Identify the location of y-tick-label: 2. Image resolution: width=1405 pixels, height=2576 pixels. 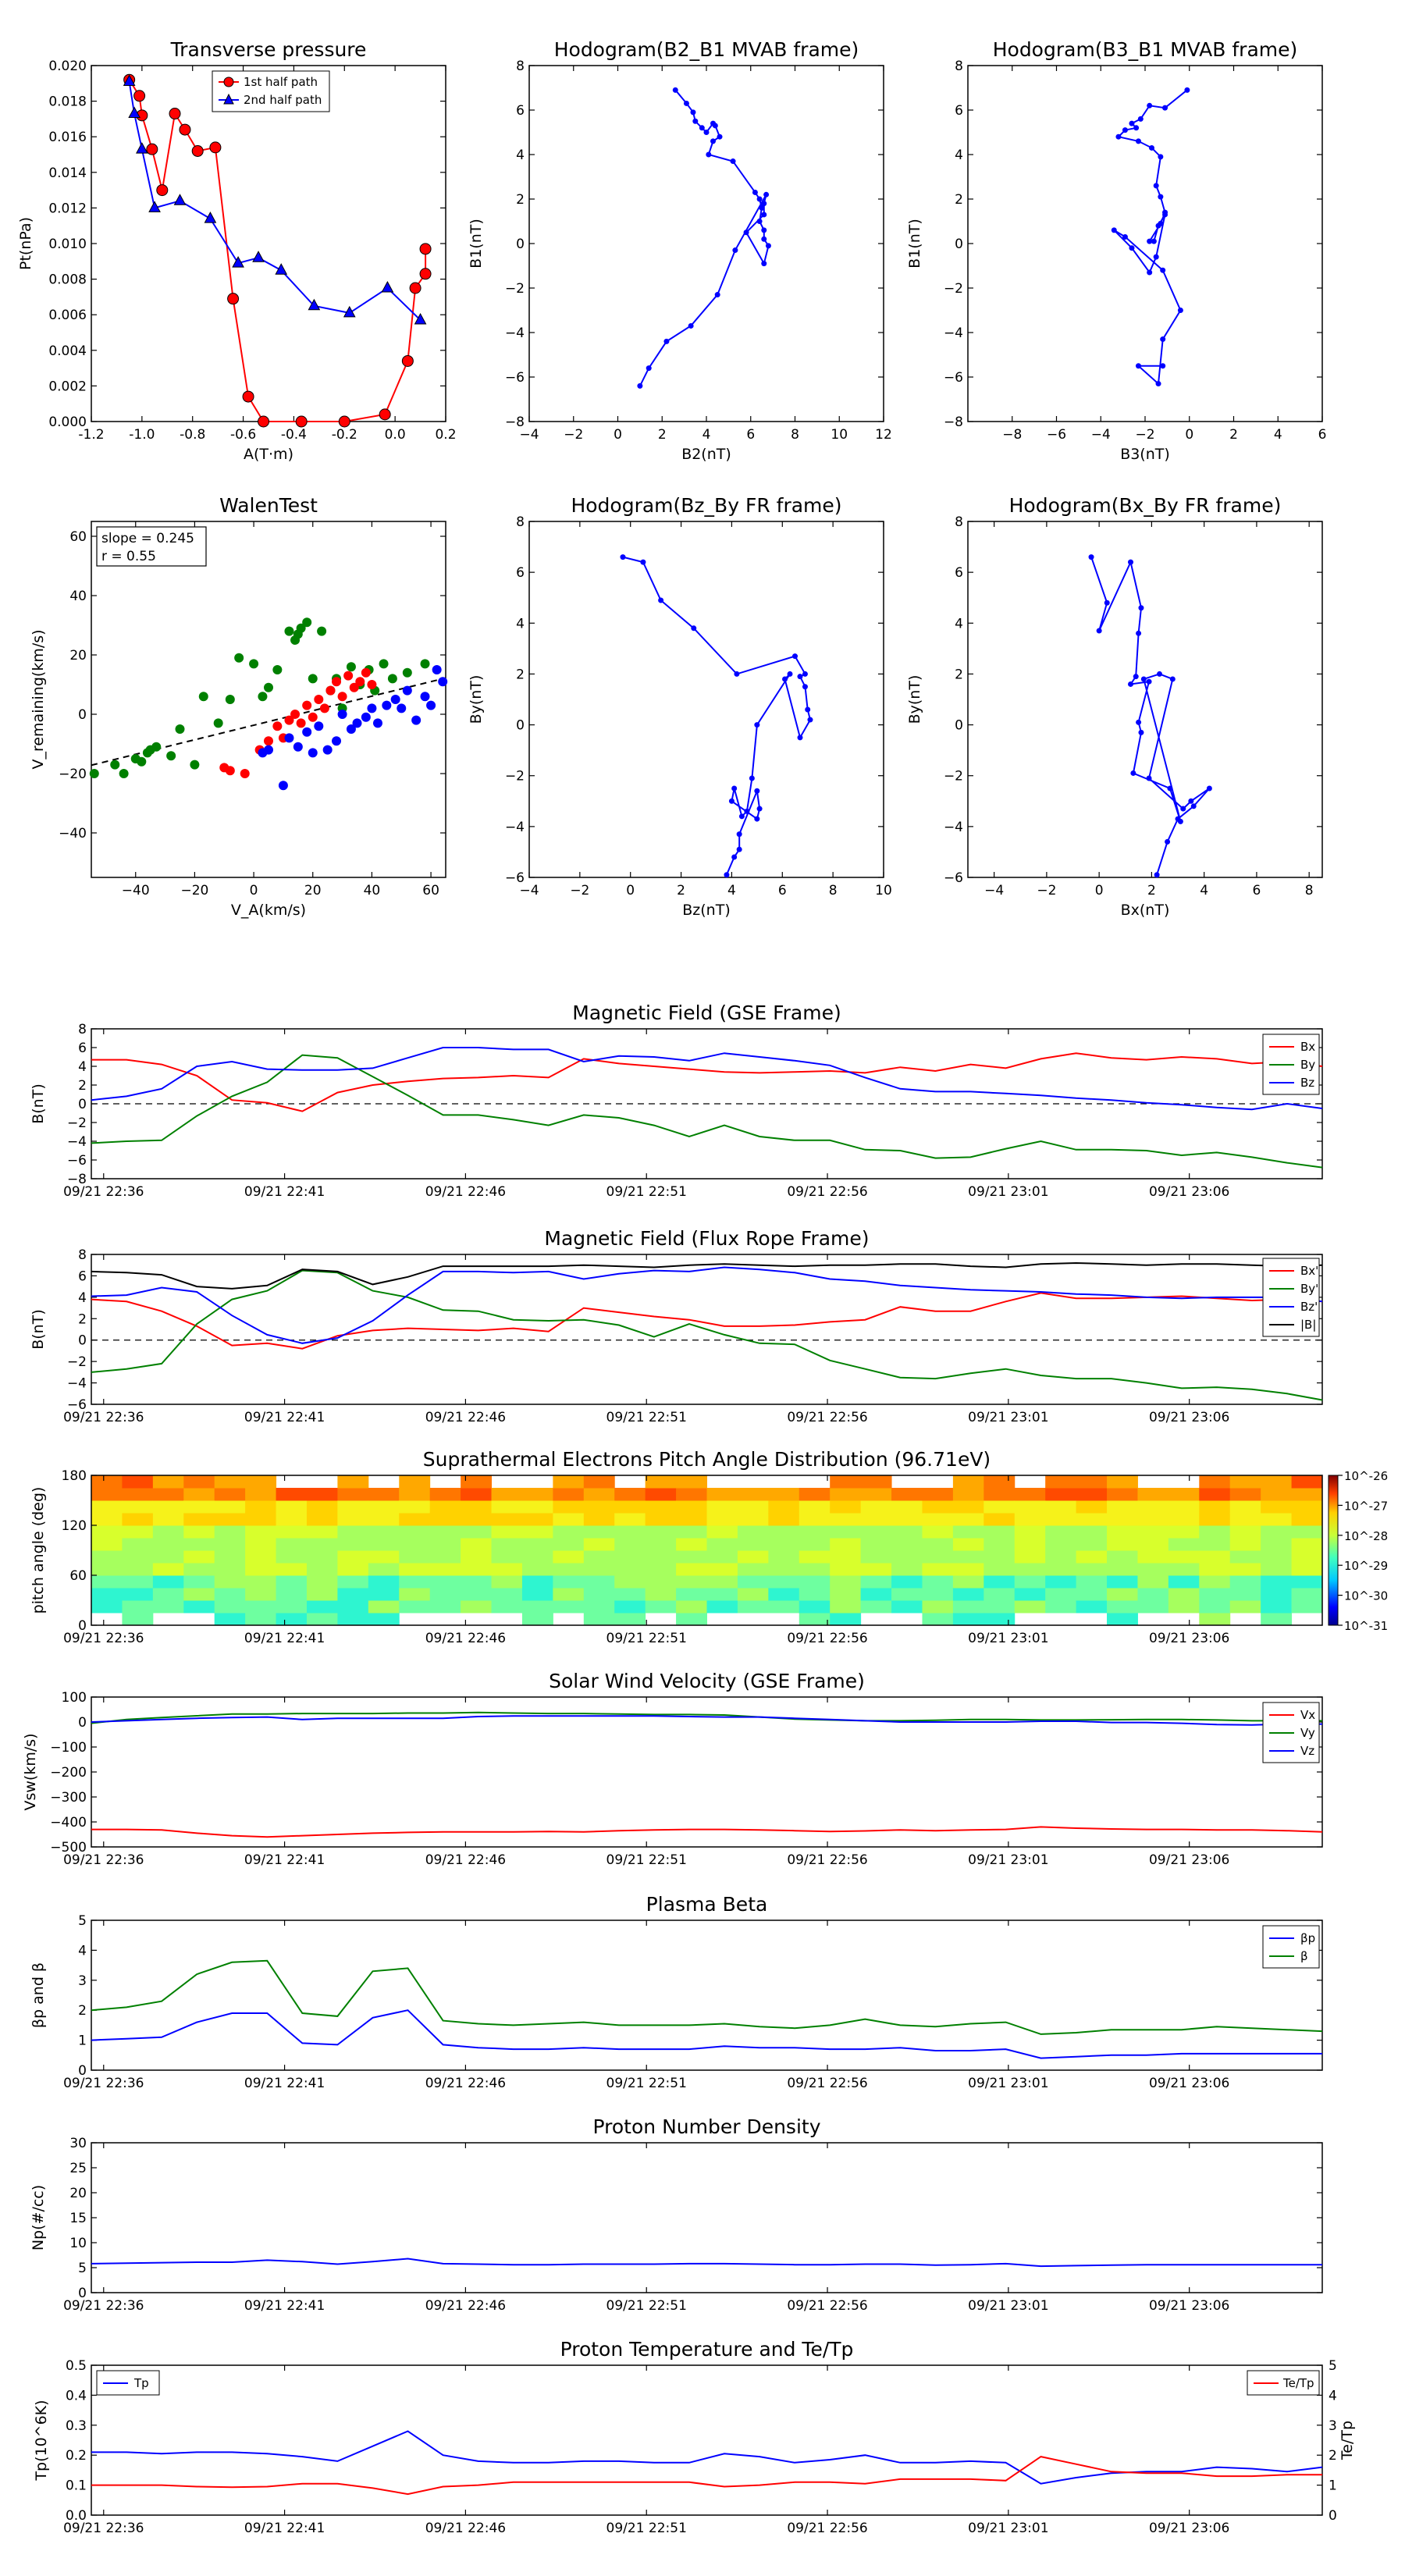
(82, 1086).